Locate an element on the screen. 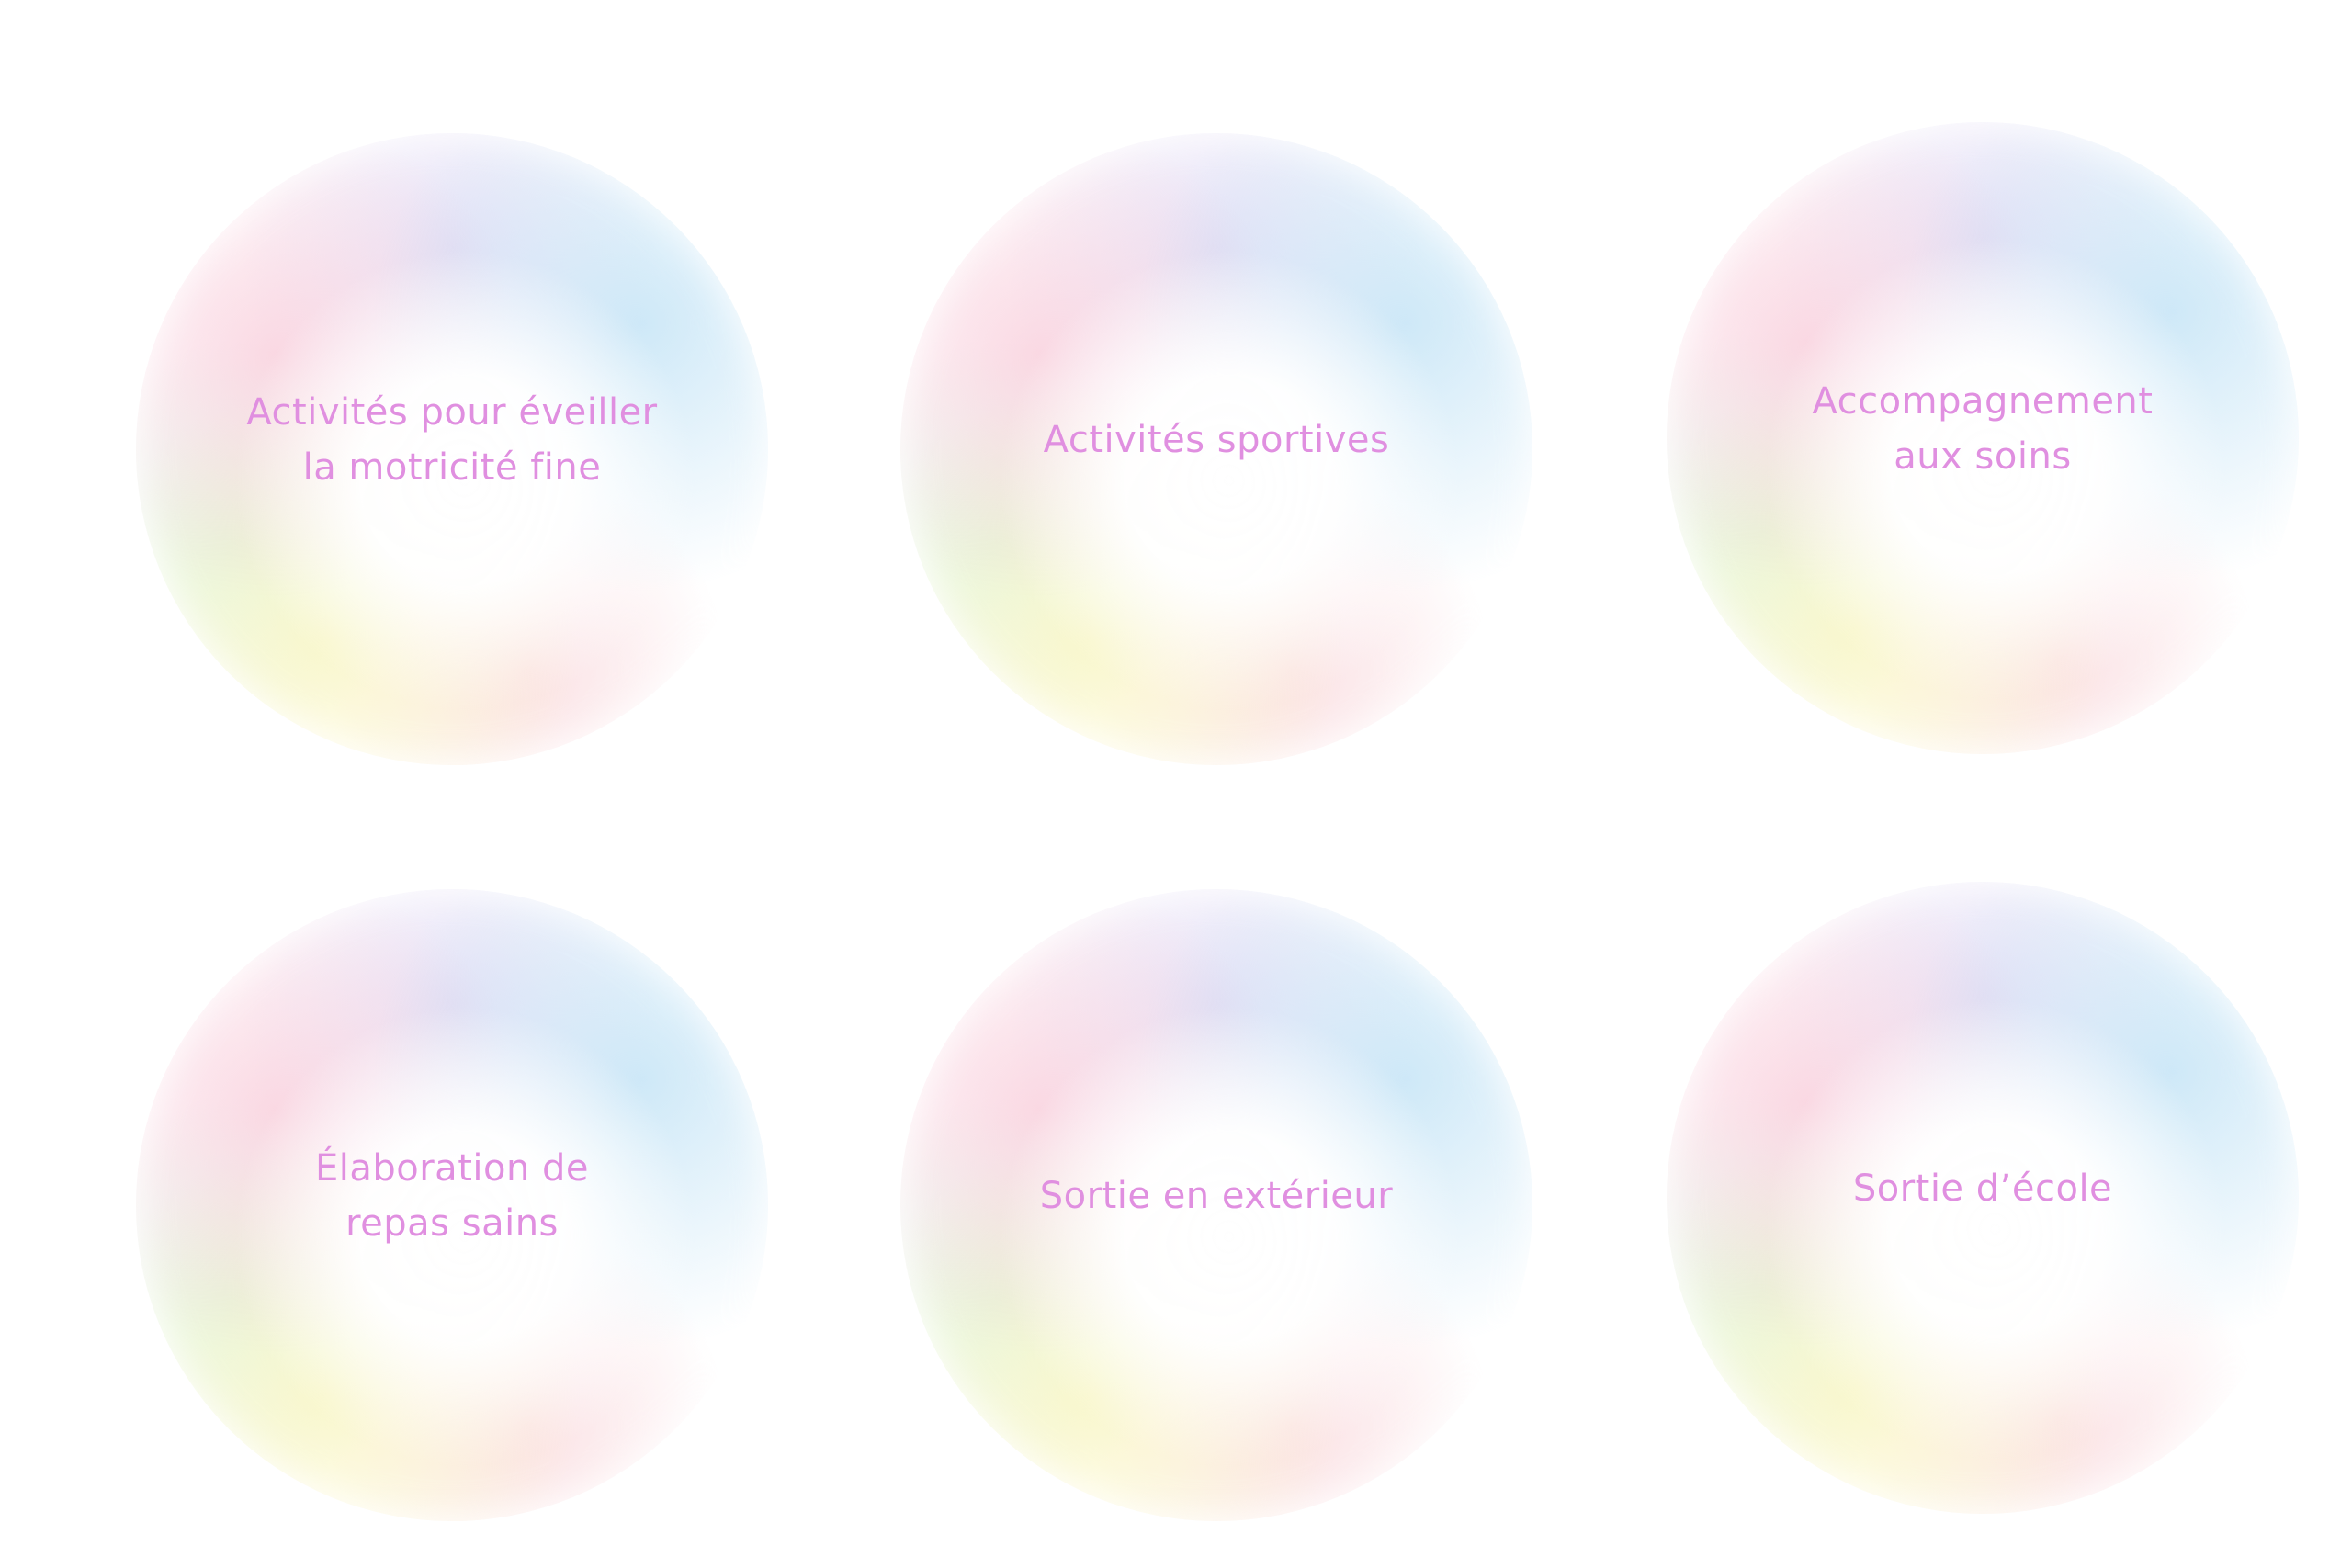  bubble-repas-sains: Élaboration de repas sains is located at coordinates (452, 1205).